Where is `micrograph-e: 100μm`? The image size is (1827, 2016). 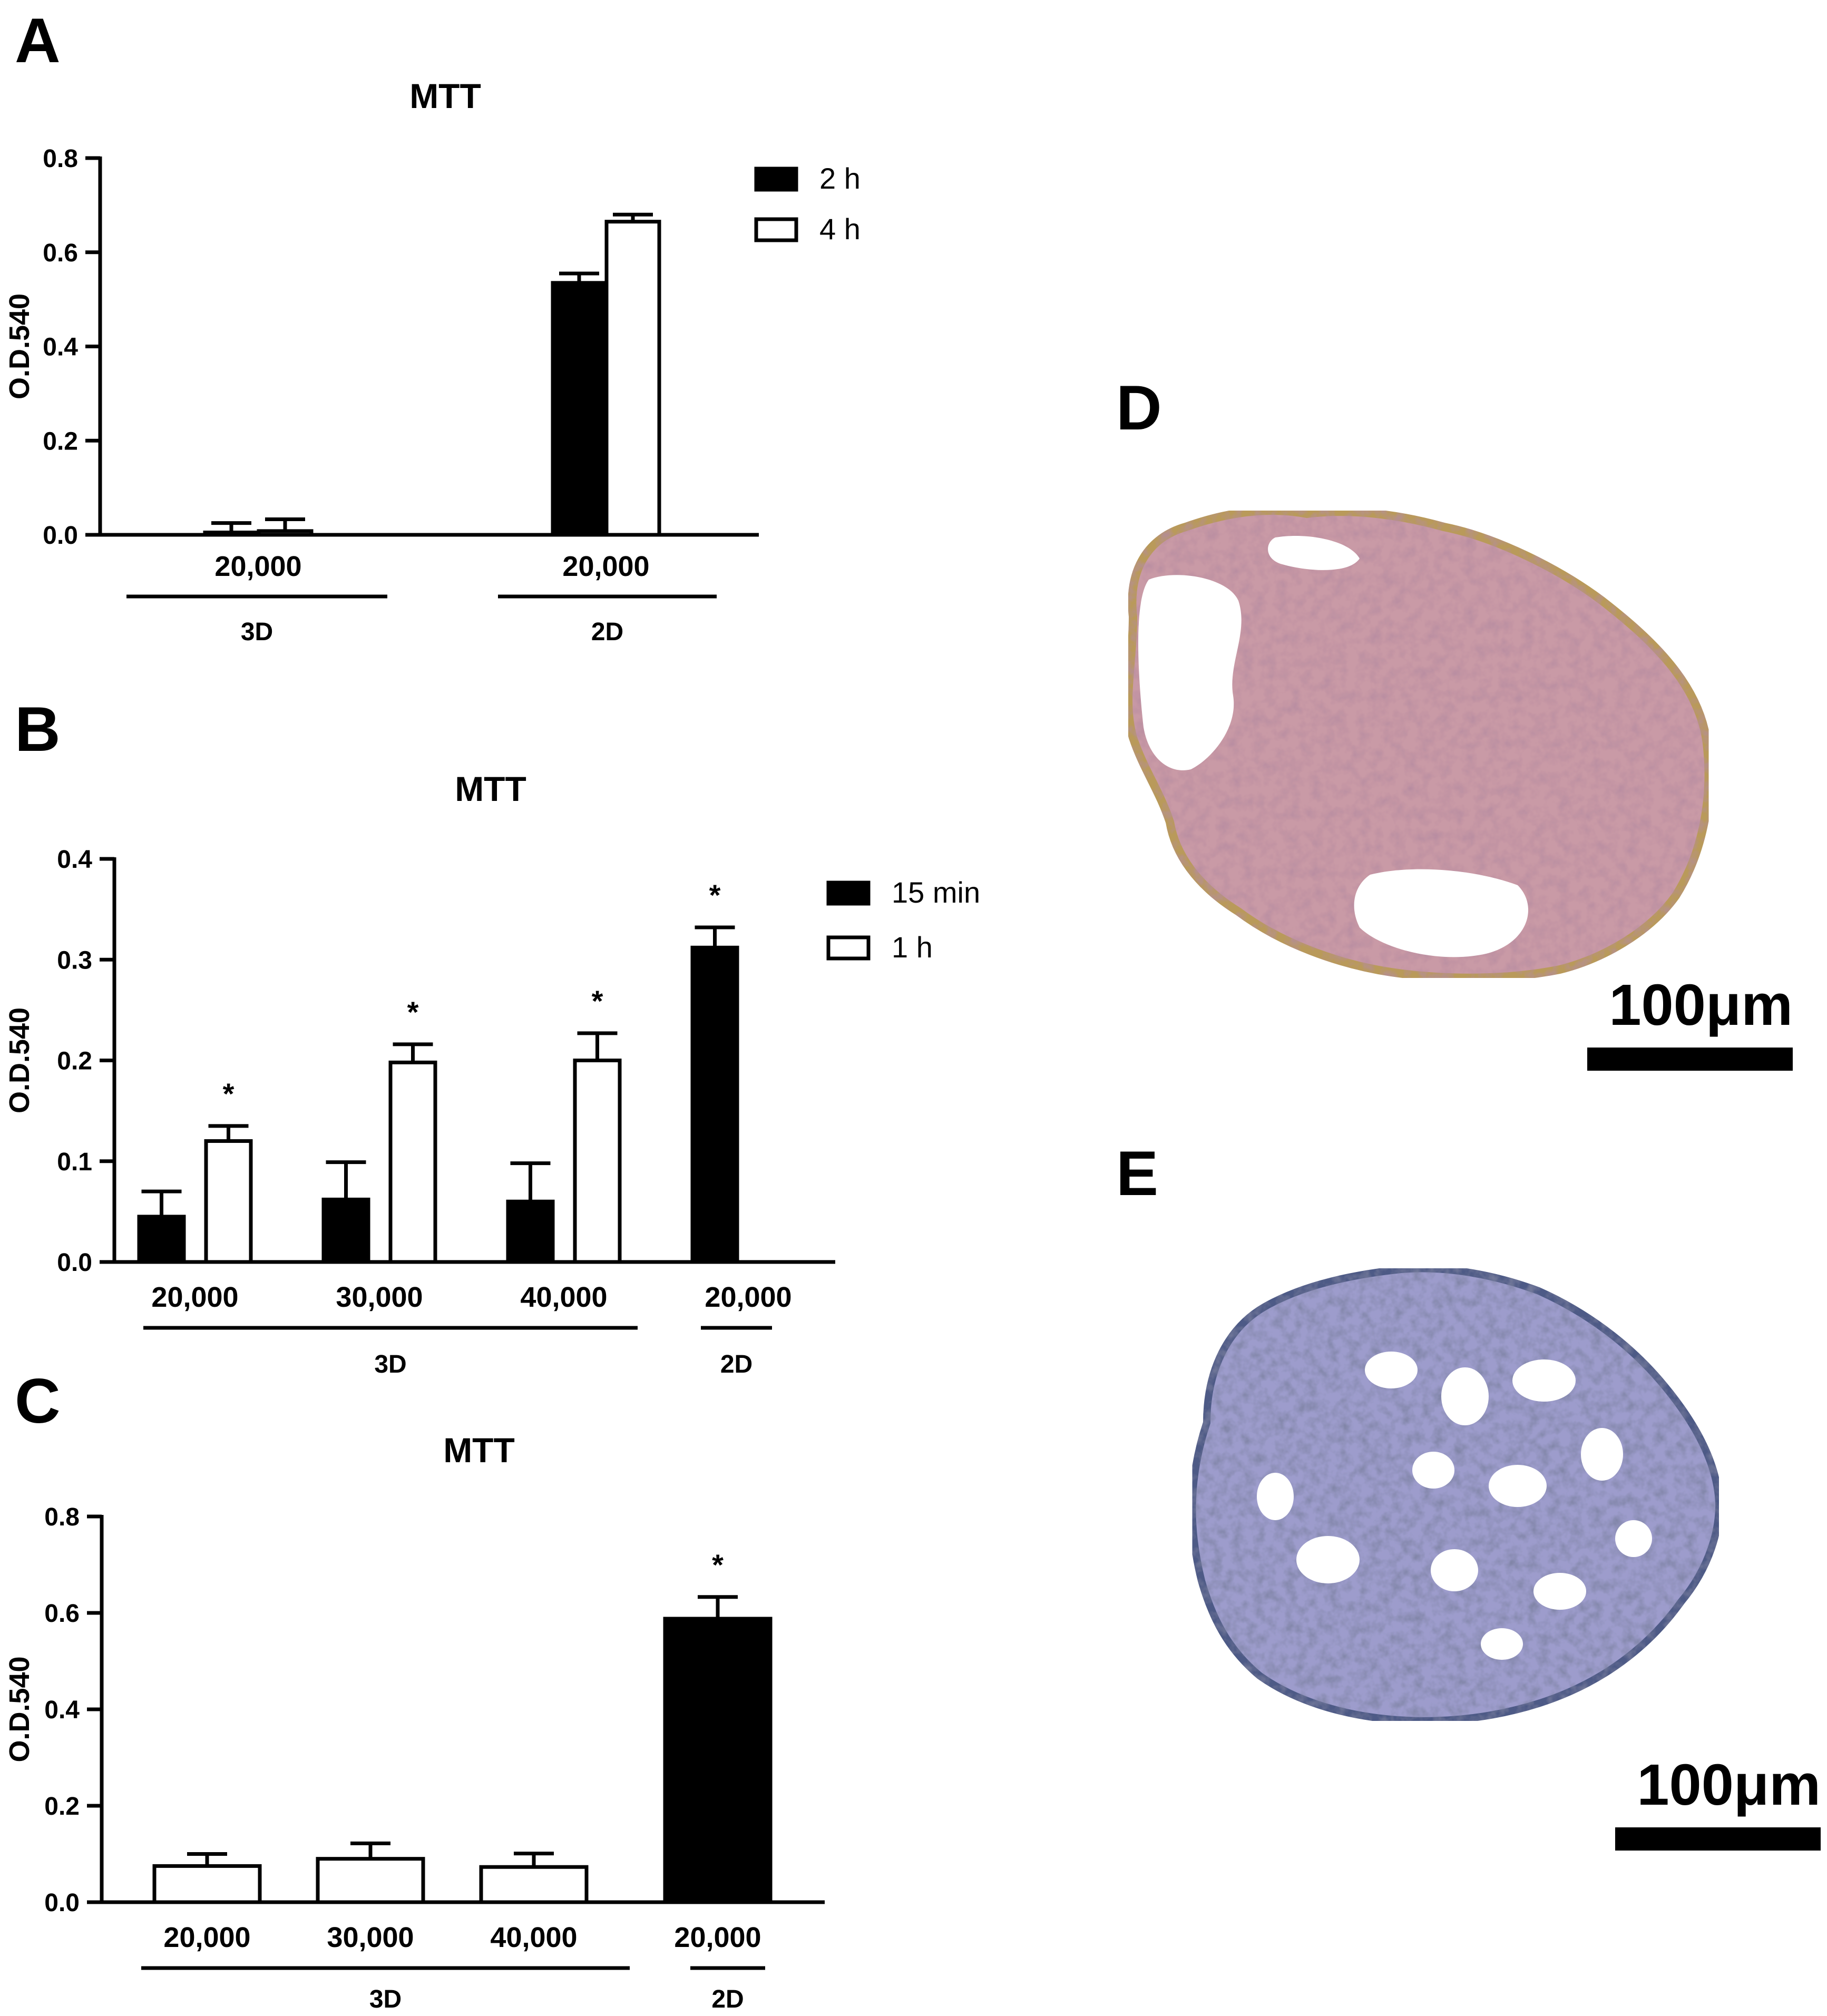 micrograph-e: 100μm is located at coordinates (1504, 1558).